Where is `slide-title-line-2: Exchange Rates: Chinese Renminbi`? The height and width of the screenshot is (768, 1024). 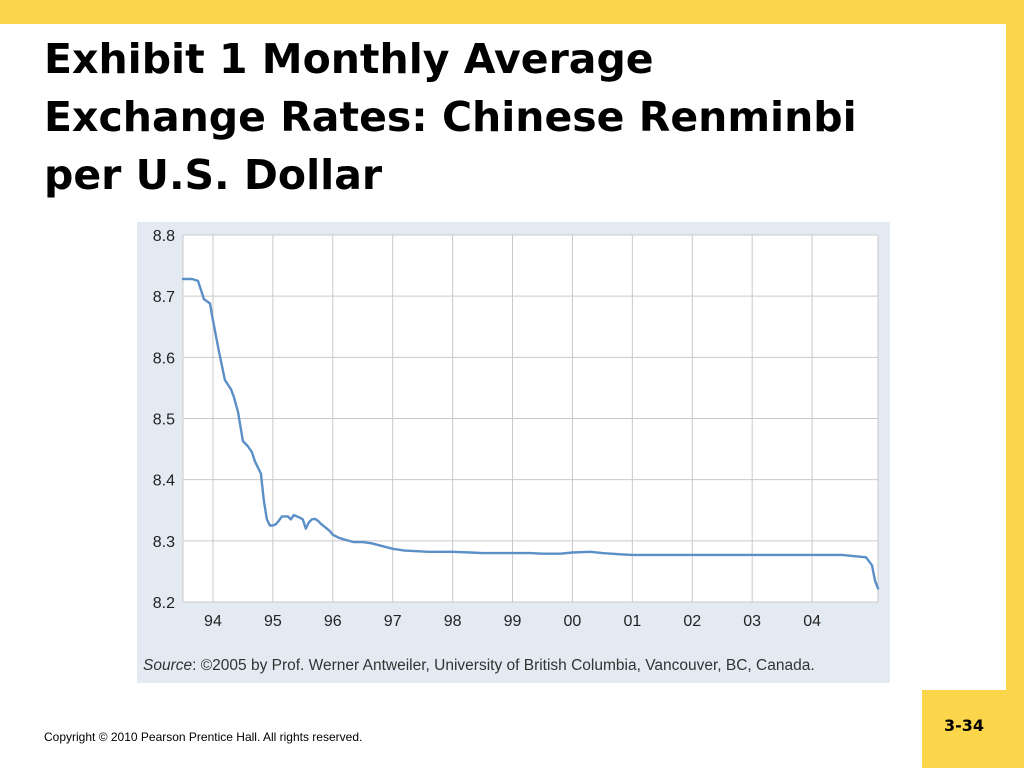
slide-title-line-2: Exchange Rates: Chinese Renminbi is located at coordinates (450, 117).